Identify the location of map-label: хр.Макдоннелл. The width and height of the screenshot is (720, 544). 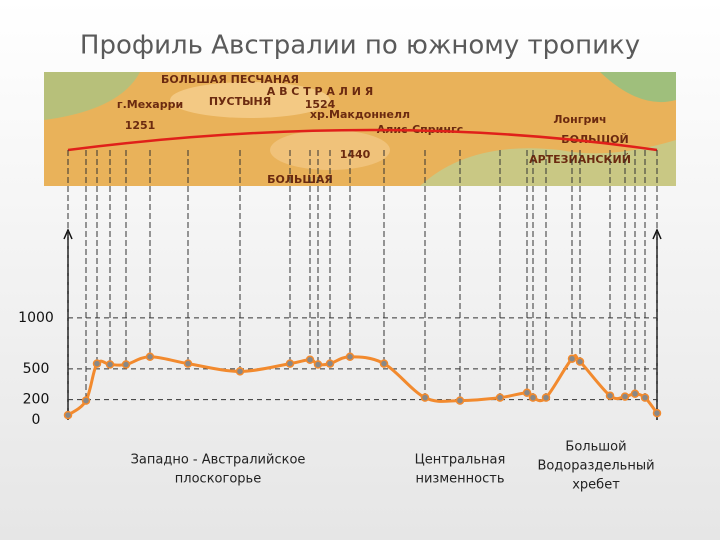
(360, 114).